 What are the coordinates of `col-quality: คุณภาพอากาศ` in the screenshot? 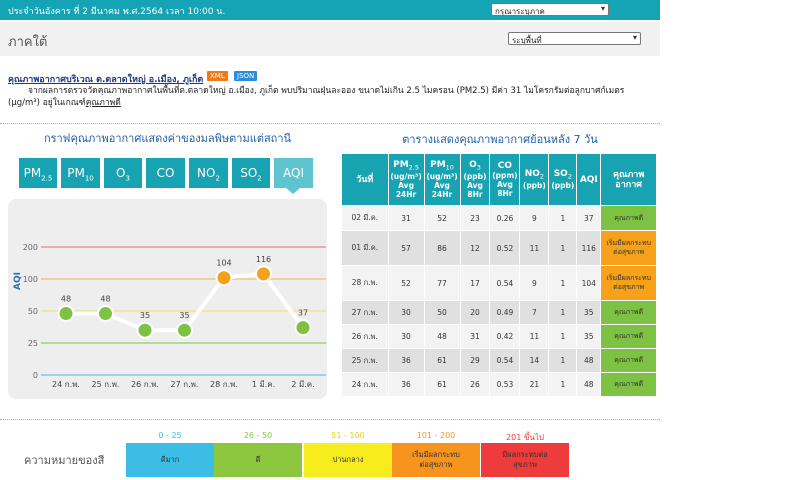 It's located at (628, 179).